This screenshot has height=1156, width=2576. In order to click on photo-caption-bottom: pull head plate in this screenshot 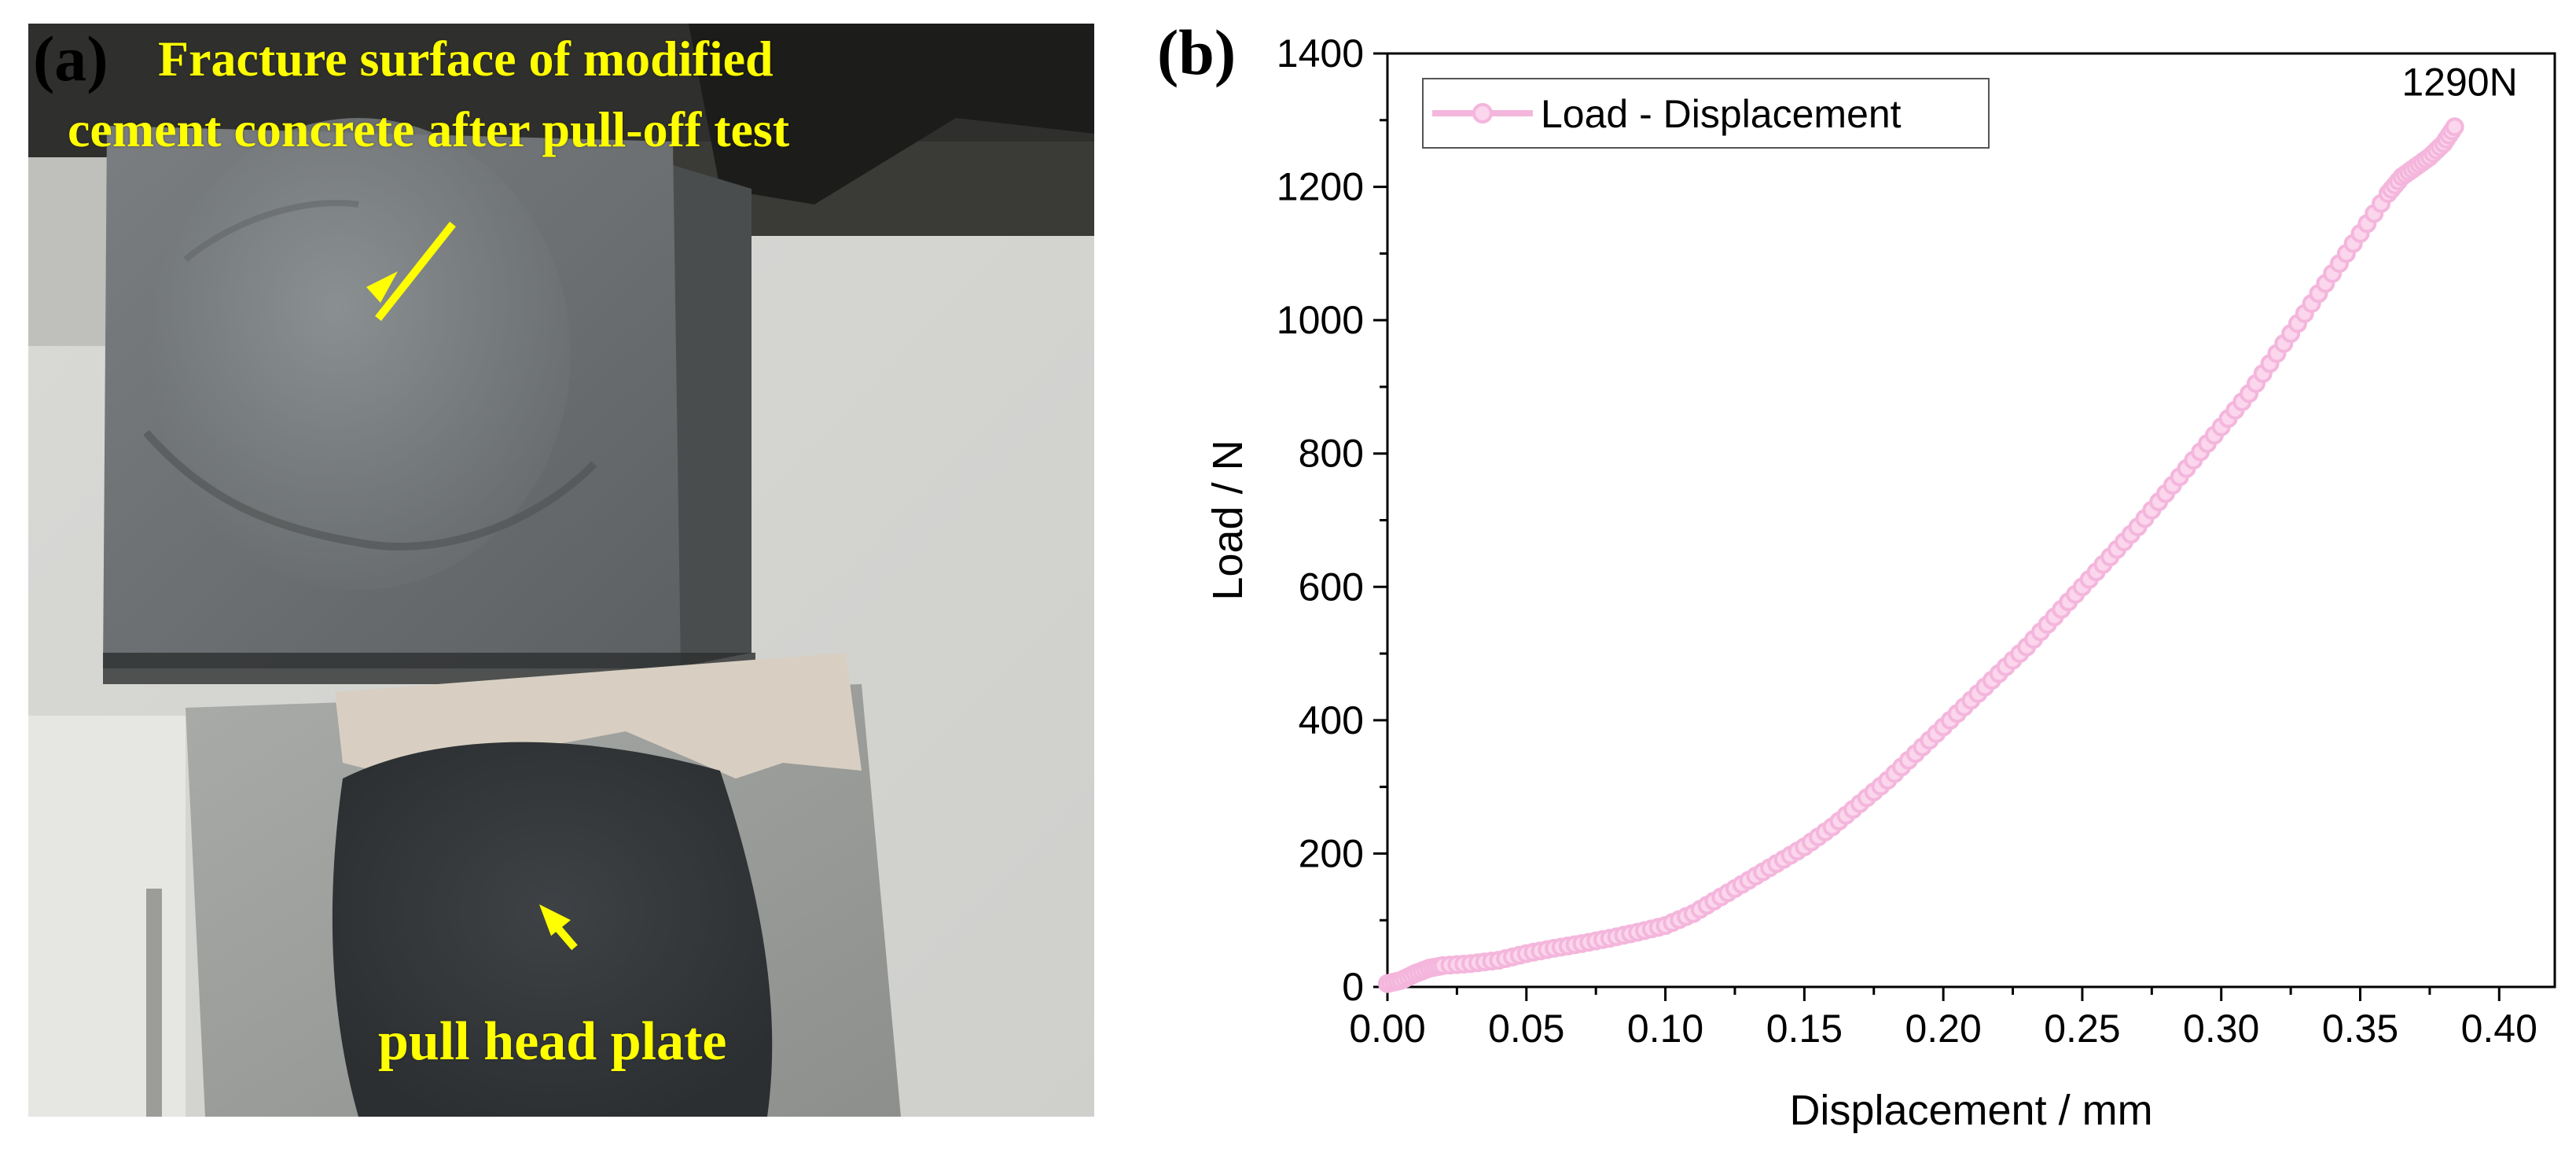, I will do `click(552, 1042)`.